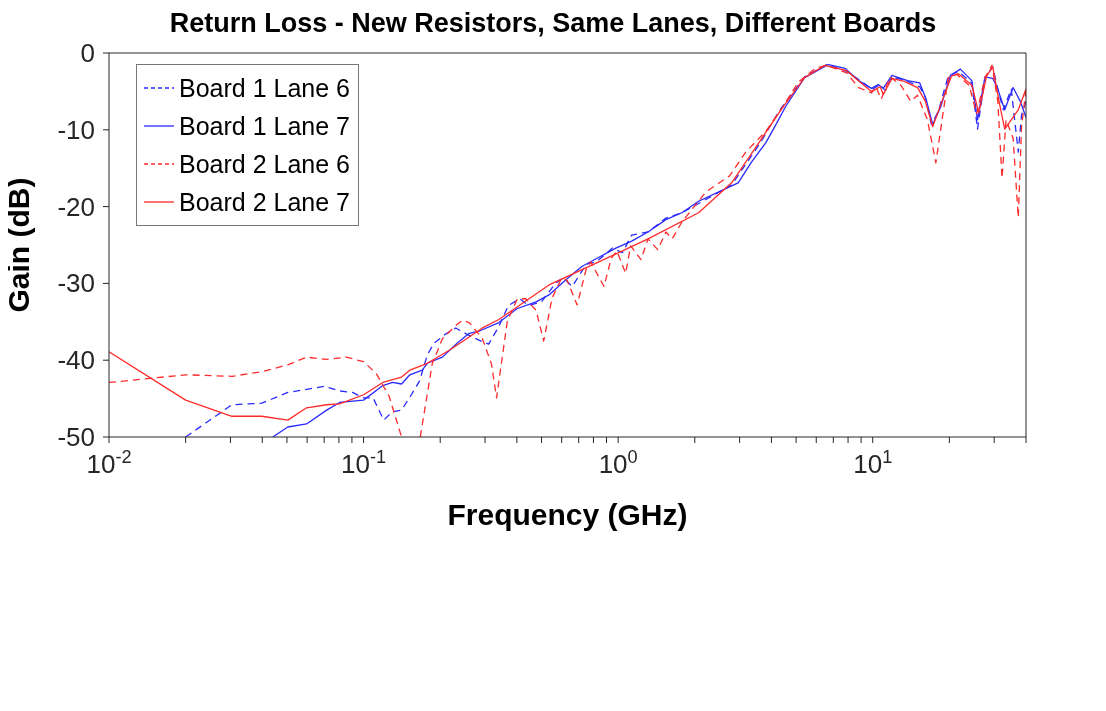  I want to click on legend-label: Board 2 Lane 7, so click(264, 202).